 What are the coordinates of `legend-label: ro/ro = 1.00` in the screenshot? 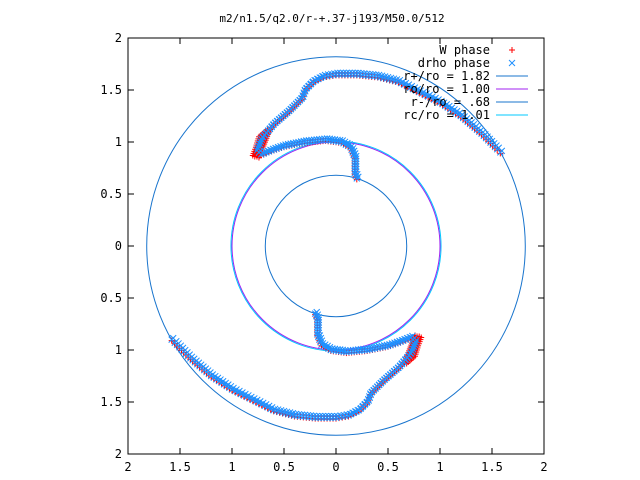 It's located at (446, 89).